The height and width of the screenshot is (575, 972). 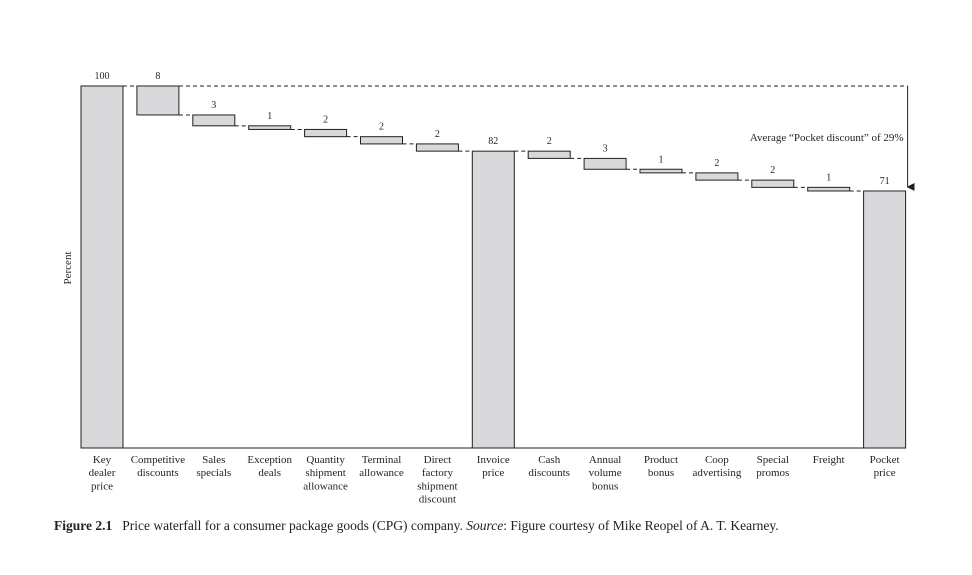 I want to click on value-label: 82, so click(x=493, y=141).